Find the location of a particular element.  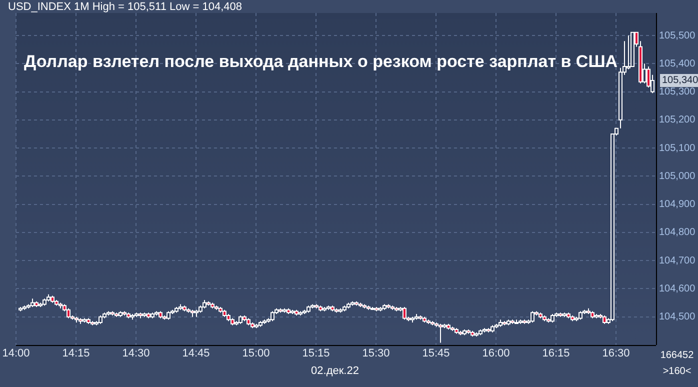

y-tick-label: 105,500 is located at coordinates (677, 36).